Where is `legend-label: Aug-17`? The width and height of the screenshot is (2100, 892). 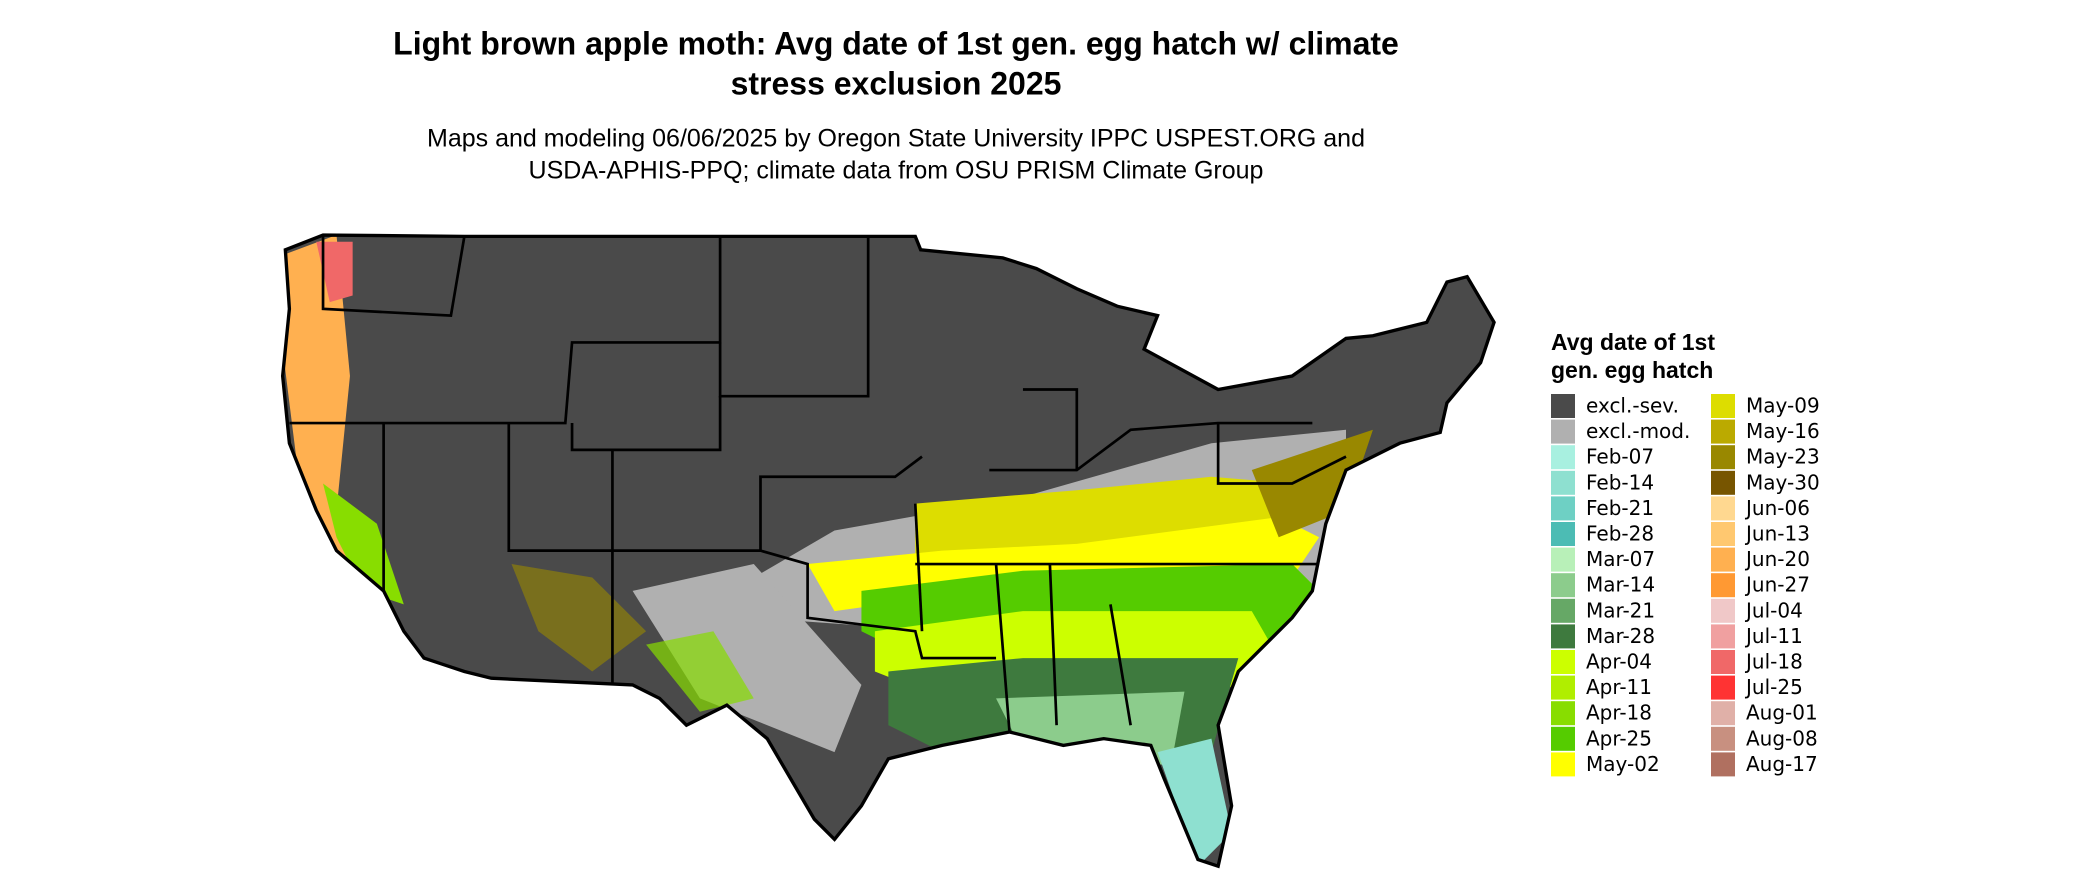 legend-label: Aug-17 is located at coordinates (1782, 764).